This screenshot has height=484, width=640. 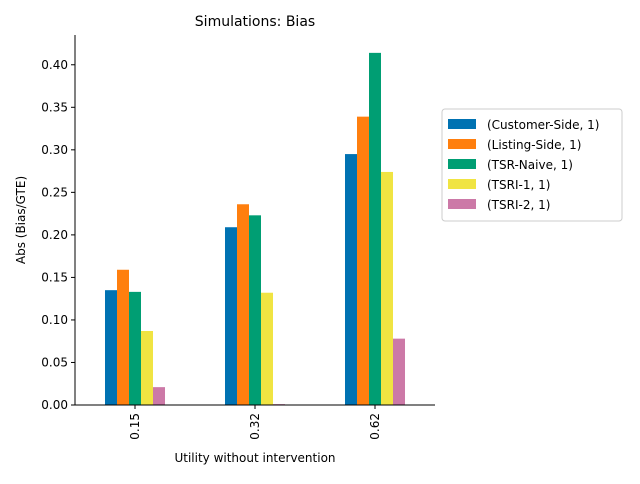 What do you see at coordinates (135, 426) in the screenshot?
I see `x-tick-label: 0.15` at bounding box center [135, 426].